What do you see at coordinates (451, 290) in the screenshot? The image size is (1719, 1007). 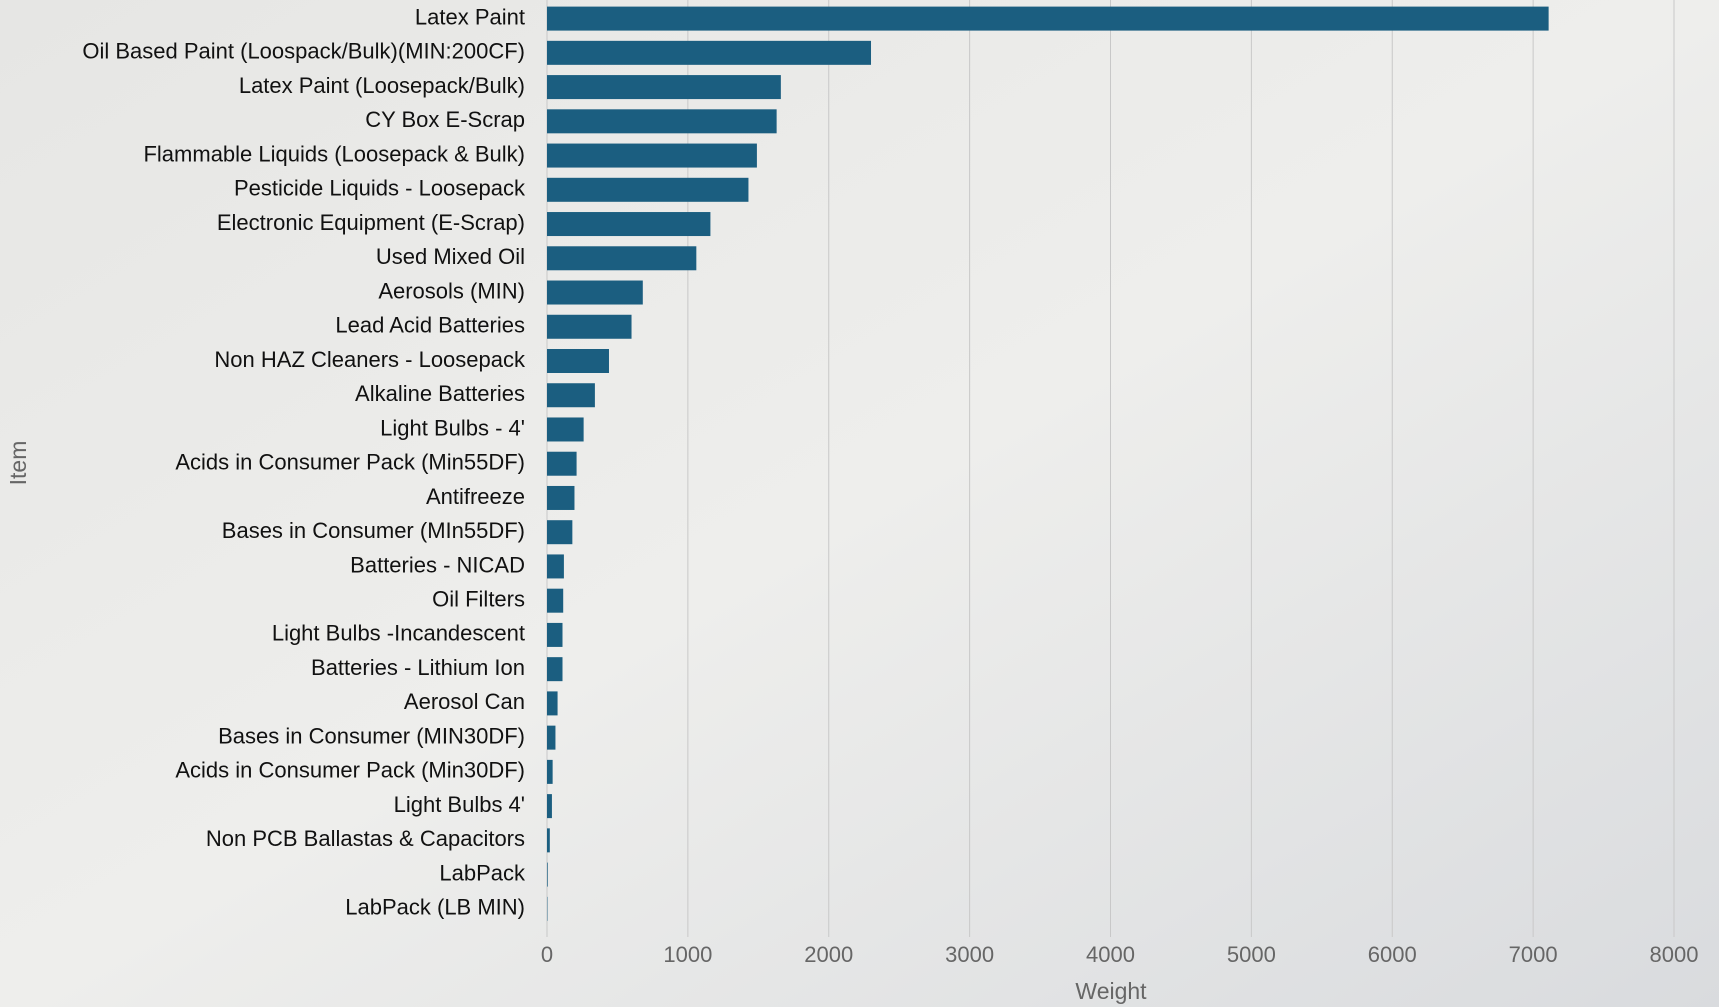 I see `y-tick-label: Aerosols (MIN)` at bounding box center [451, 290].